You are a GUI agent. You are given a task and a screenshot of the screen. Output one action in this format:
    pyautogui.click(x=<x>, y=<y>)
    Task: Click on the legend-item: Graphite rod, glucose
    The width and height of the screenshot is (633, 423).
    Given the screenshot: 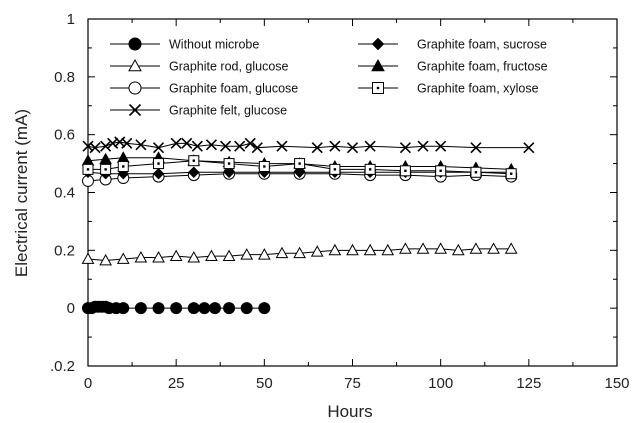 What is the action you would take?
    pyautogui.click(x=199, y=66)
    